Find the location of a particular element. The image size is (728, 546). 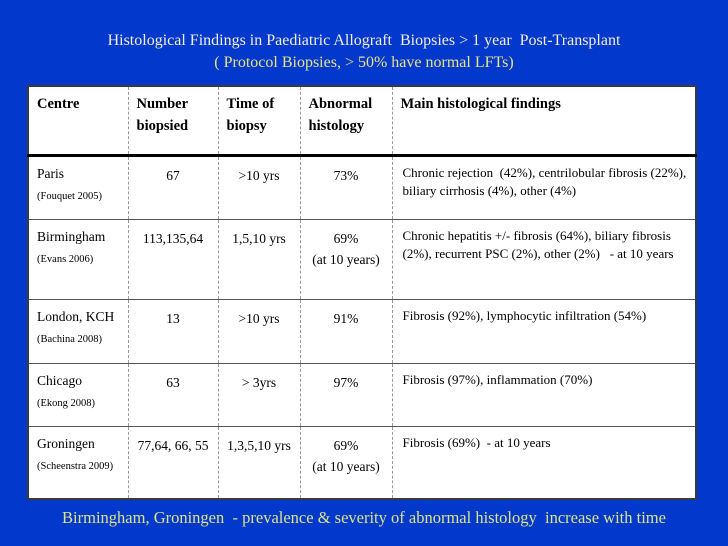

centre-name: Chicago is located at coordinates (59, 380).